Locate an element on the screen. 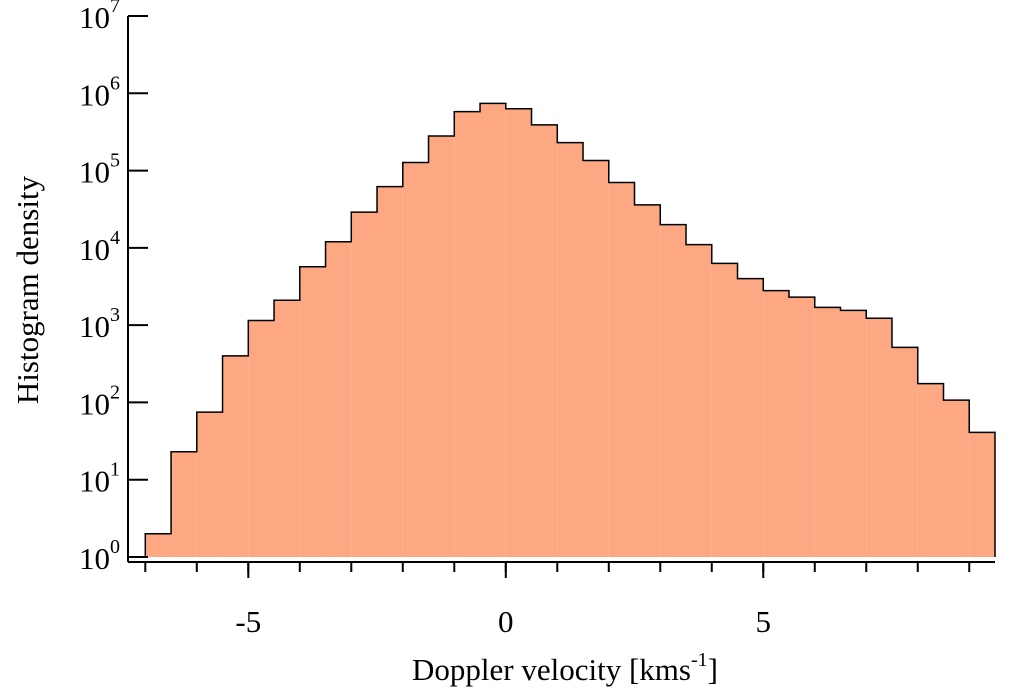 The image size is (1024, 689). x-axis-title-end: ] is located at coordinates (713, 669).